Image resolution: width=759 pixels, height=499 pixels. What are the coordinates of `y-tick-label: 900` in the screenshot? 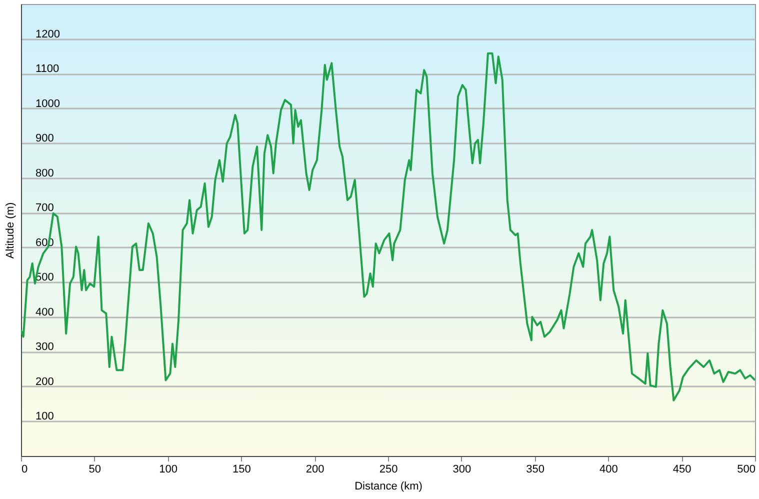 It's located at (45, 138).